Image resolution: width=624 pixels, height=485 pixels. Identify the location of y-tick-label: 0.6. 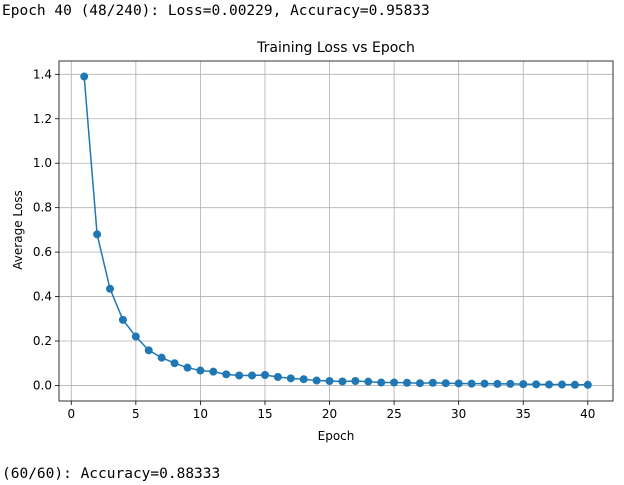
(42, 252).